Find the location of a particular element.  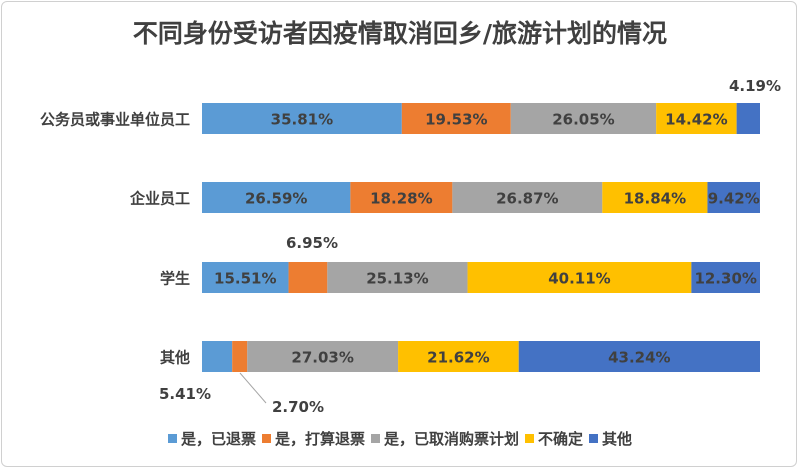

legend-label: 是，已退票 is located at coordinates (218, 439).